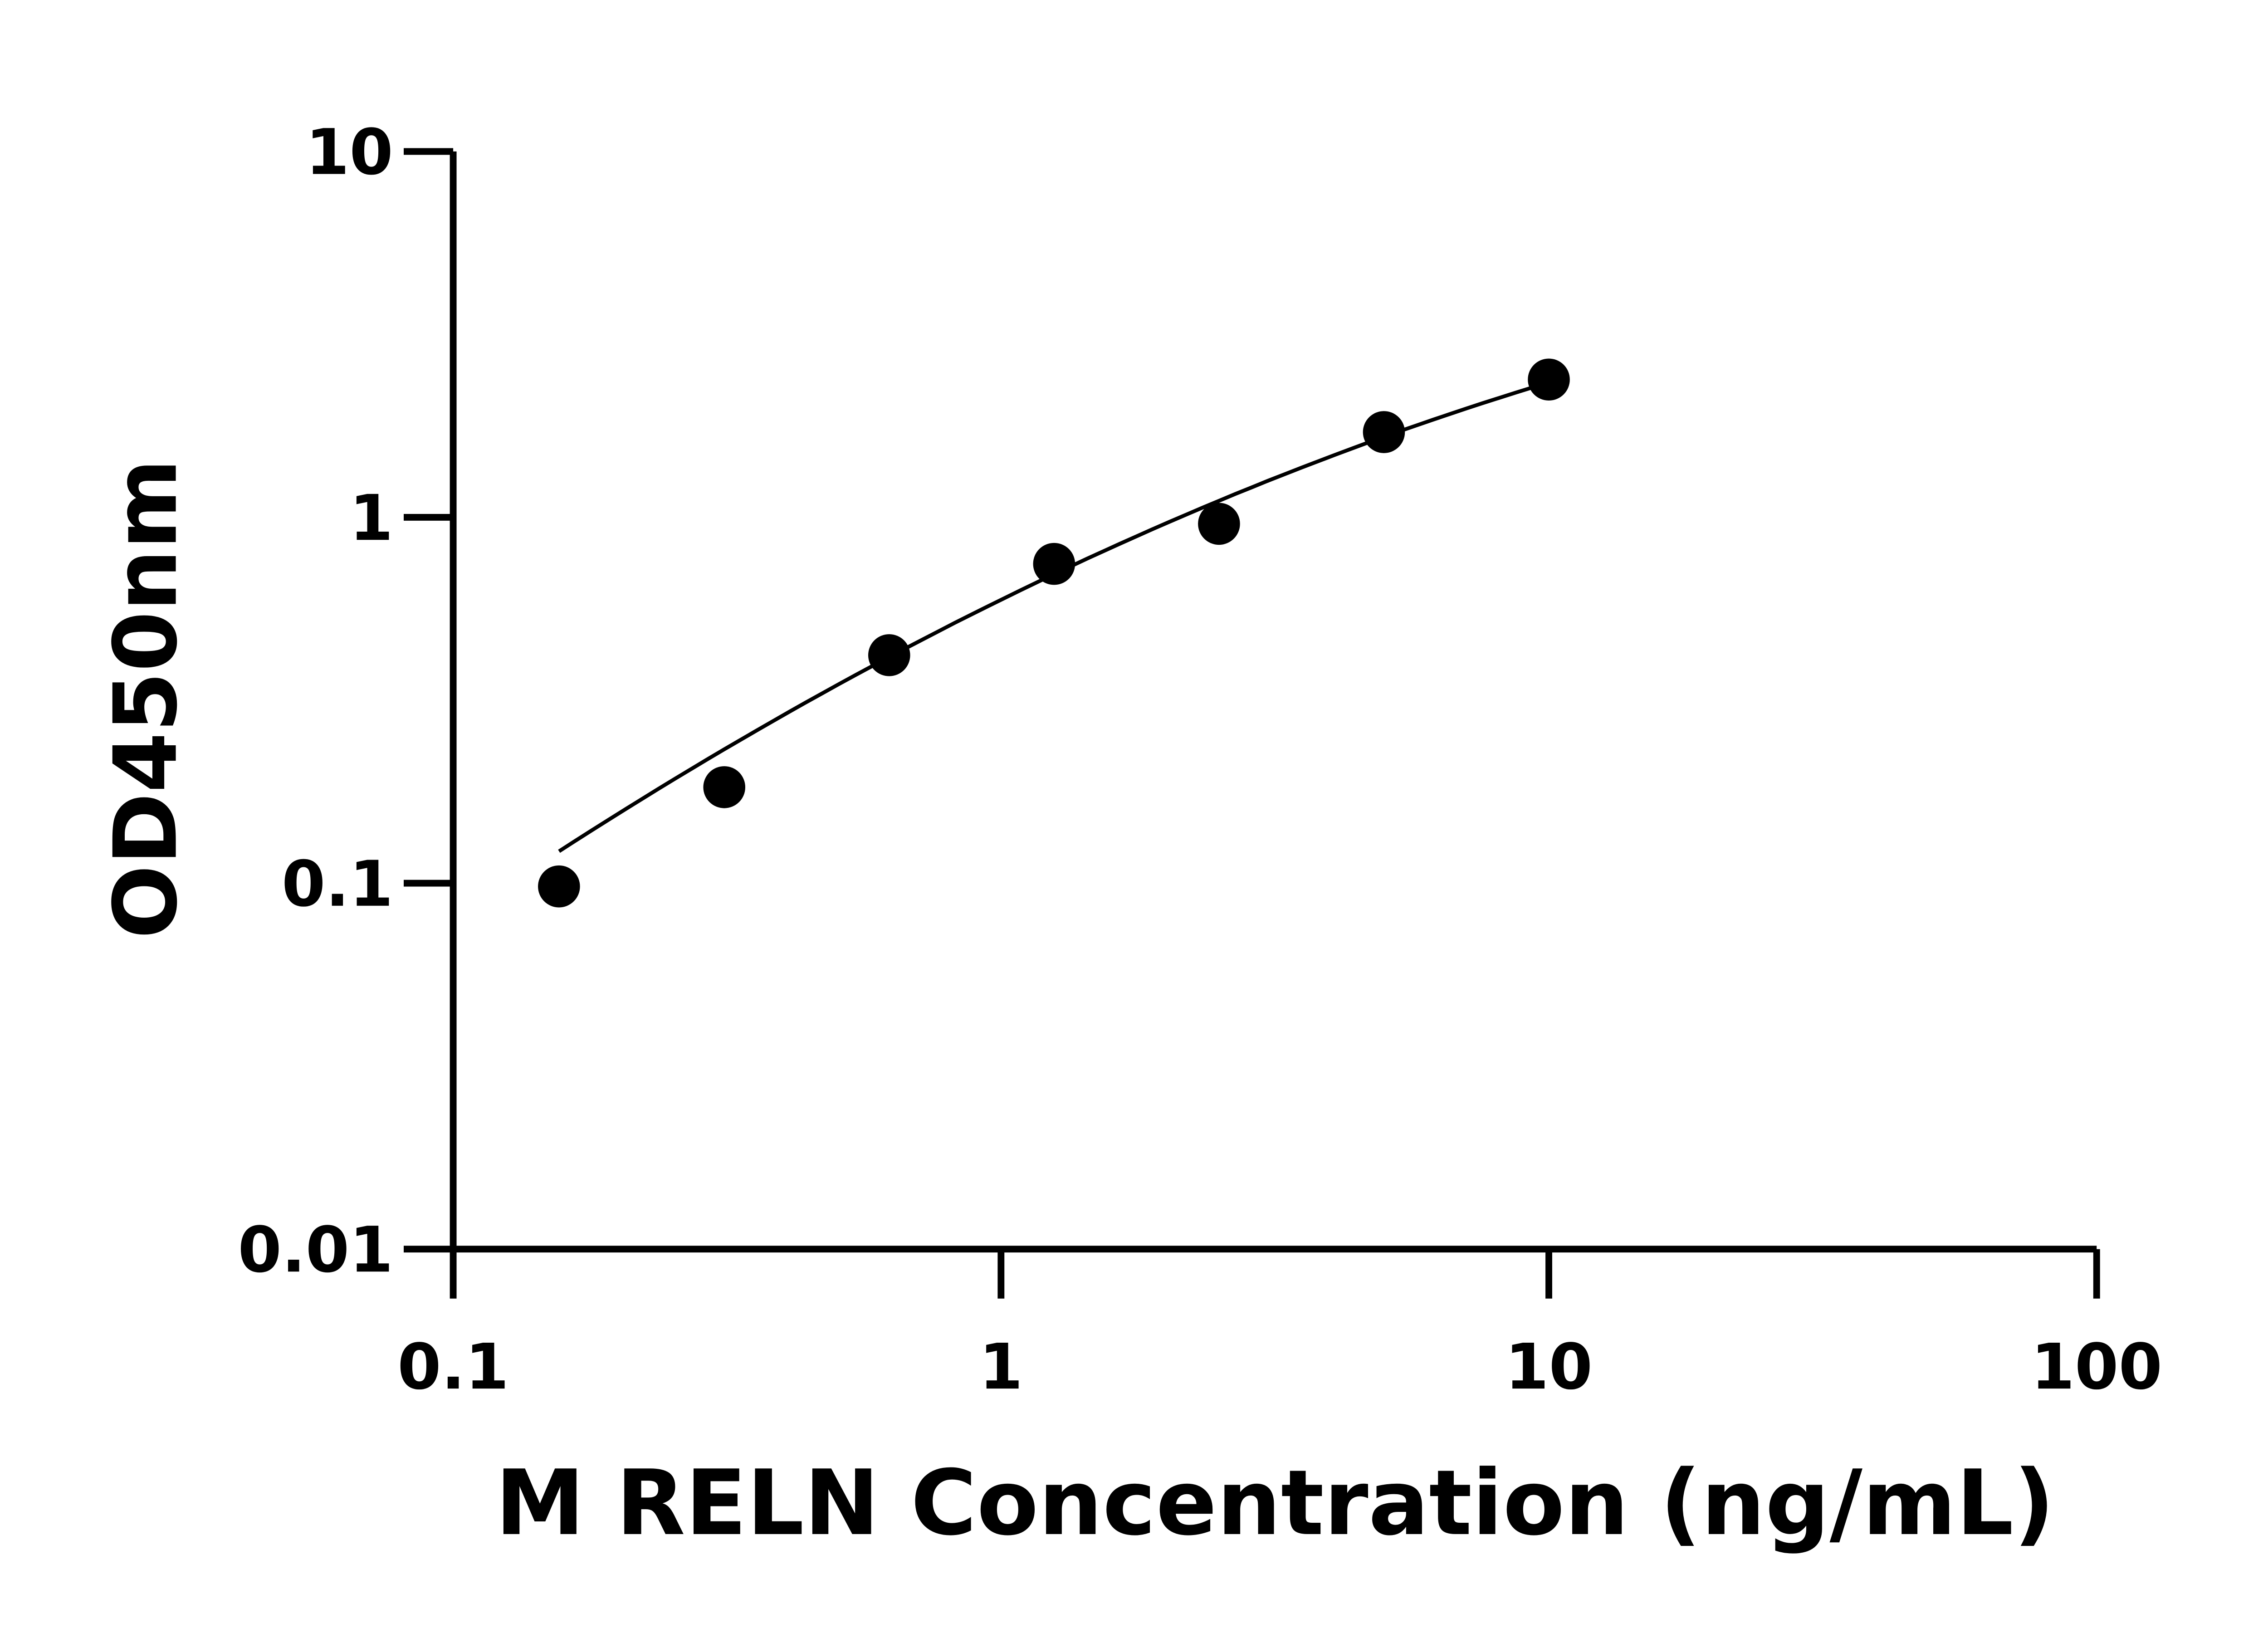 The width and height of the screenshot is (2268, 1633). I want to click on y-tick-label: 10, so click(350, 152).